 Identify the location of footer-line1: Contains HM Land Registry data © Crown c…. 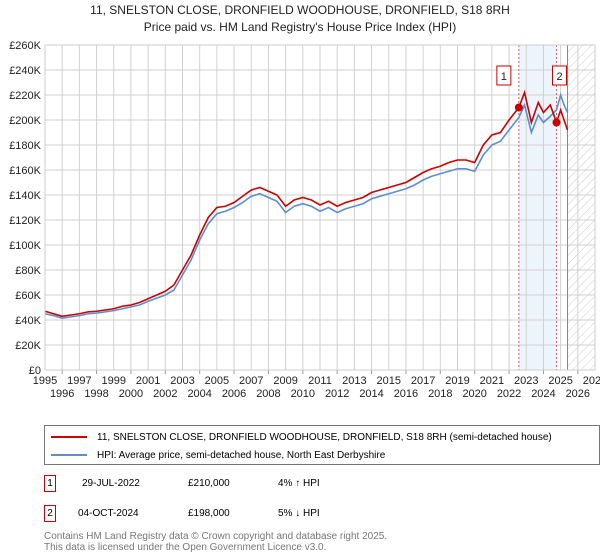
(216, 536).